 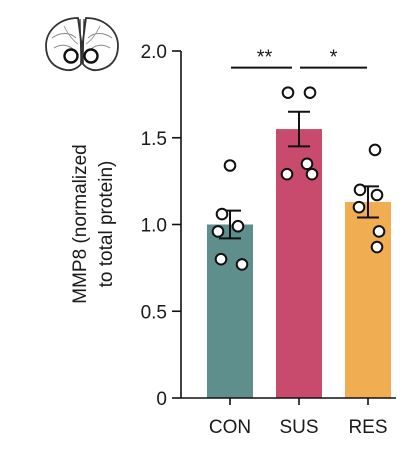 I want to click on y-tick-label: 1.5, so click(x=154, y=139).